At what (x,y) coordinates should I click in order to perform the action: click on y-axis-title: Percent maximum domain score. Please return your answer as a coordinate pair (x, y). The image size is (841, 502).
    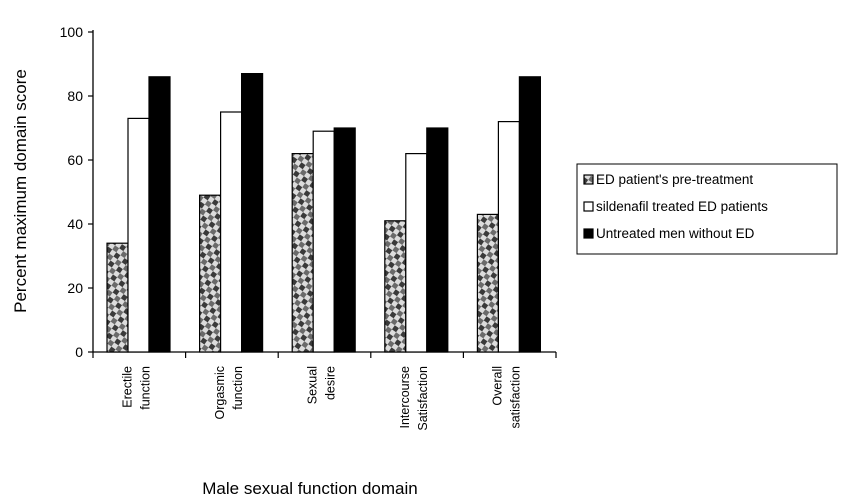
    Looking at the image, I should click on (20, 191).